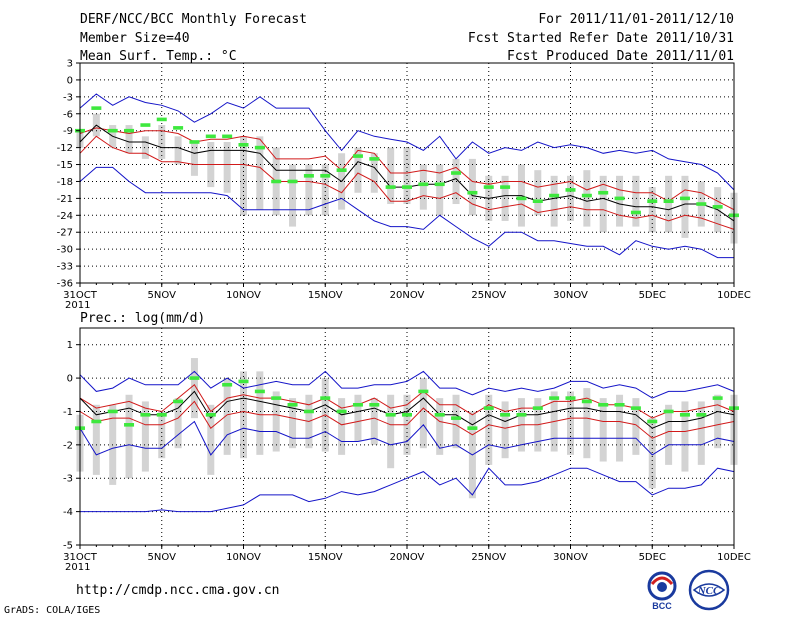  I want to click on y-tick-label: -18, so click(65, 182).